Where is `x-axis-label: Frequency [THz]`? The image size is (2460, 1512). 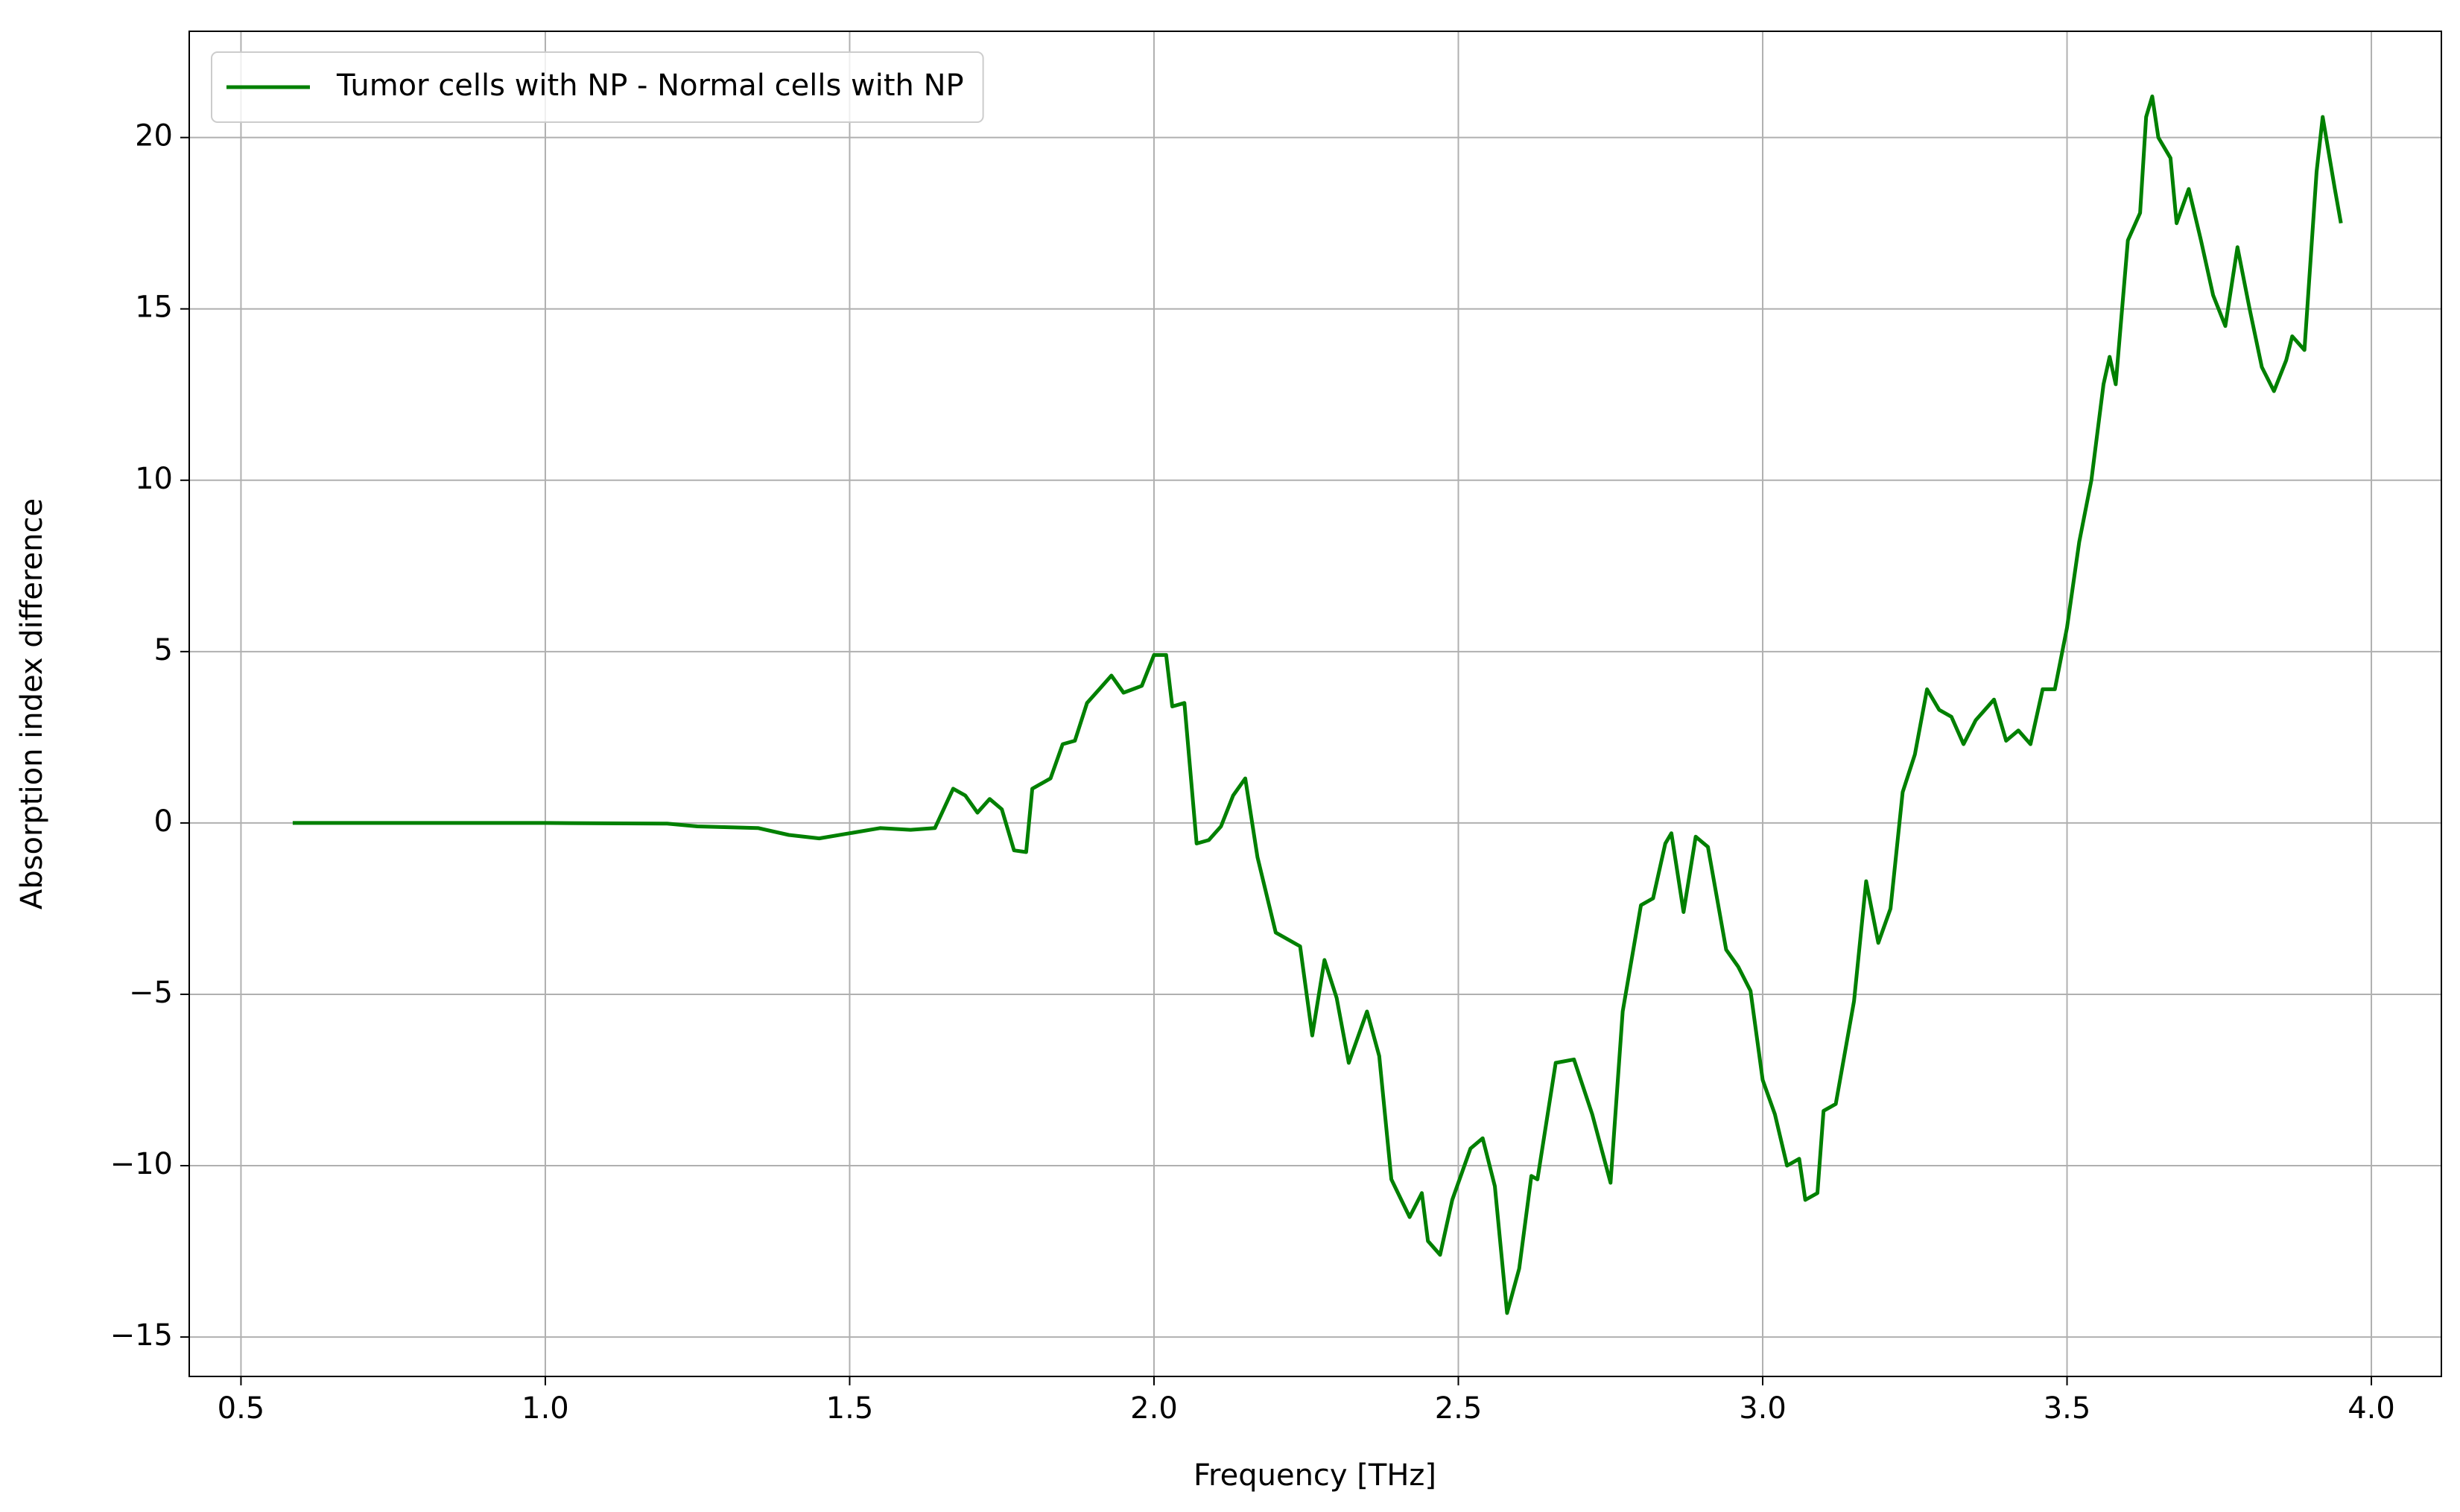
x-axis-label: Frequency [THz] is located at coordinates (1314, 1475).